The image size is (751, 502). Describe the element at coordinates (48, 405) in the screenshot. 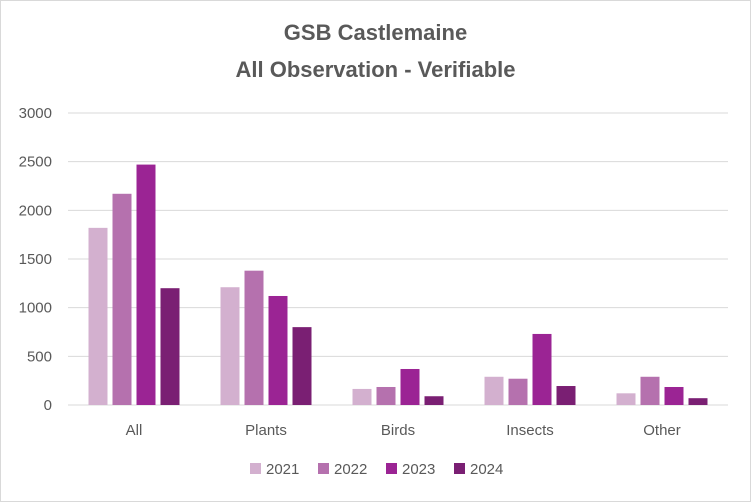

I see `y-tick-label: 0` at that location.